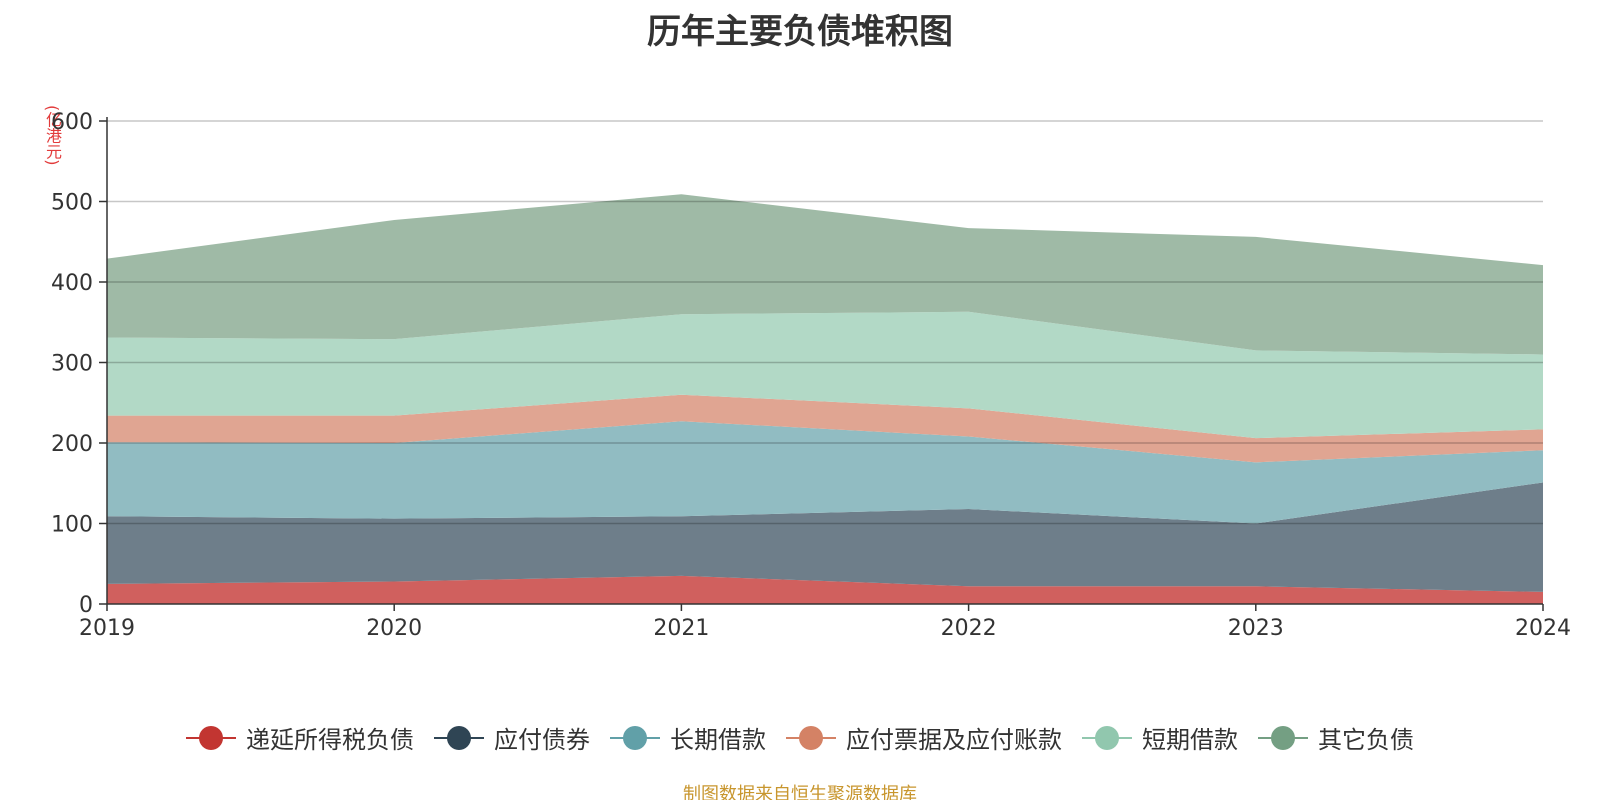 This screenshot has width=1600, height=800. I want to click on legend-label: 递延所得税负债, so click(330, 740).